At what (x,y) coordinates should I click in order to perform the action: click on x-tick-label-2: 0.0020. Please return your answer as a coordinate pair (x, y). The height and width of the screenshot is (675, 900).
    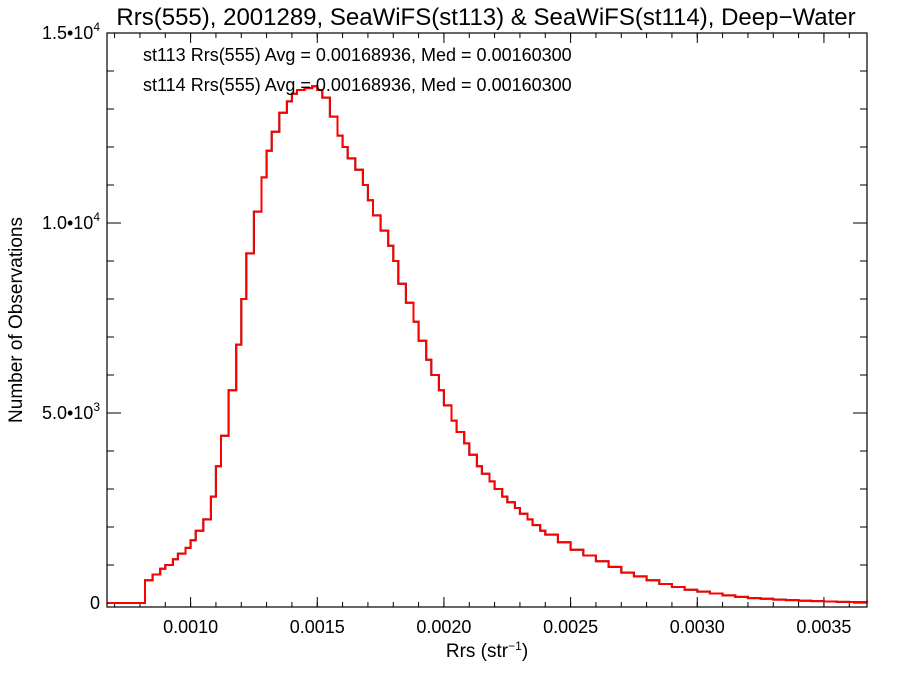
    Looking at the image, I should click on (443, 627).